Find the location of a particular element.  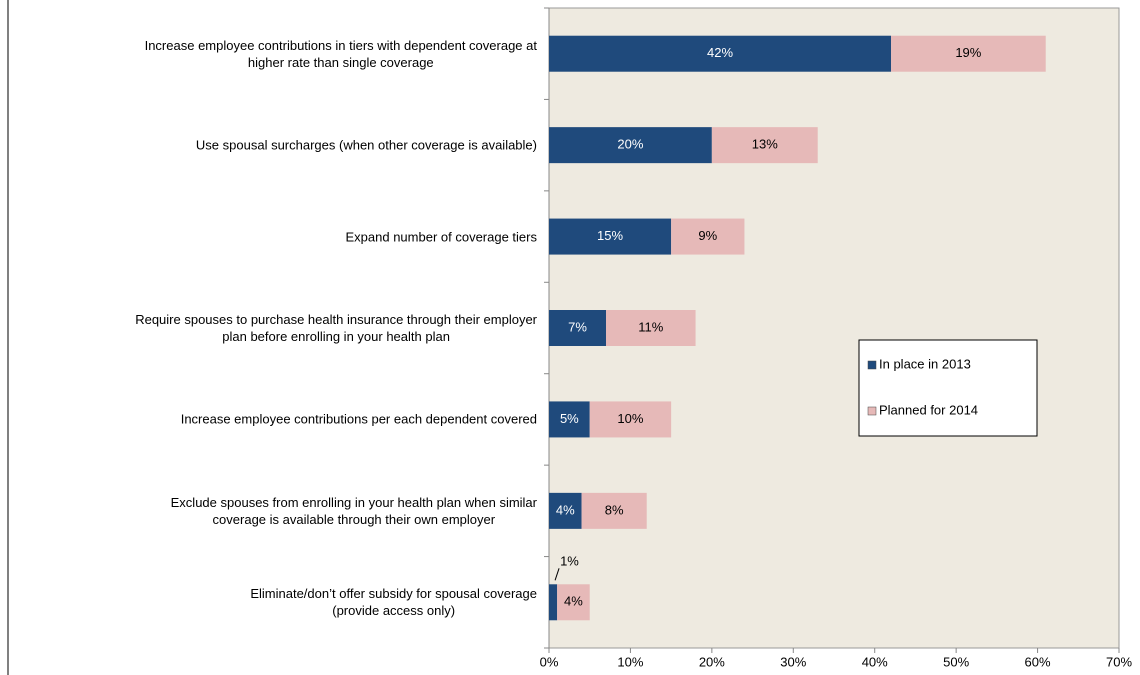

x-tick-label: 60% is located at coordinates (1038, 661).